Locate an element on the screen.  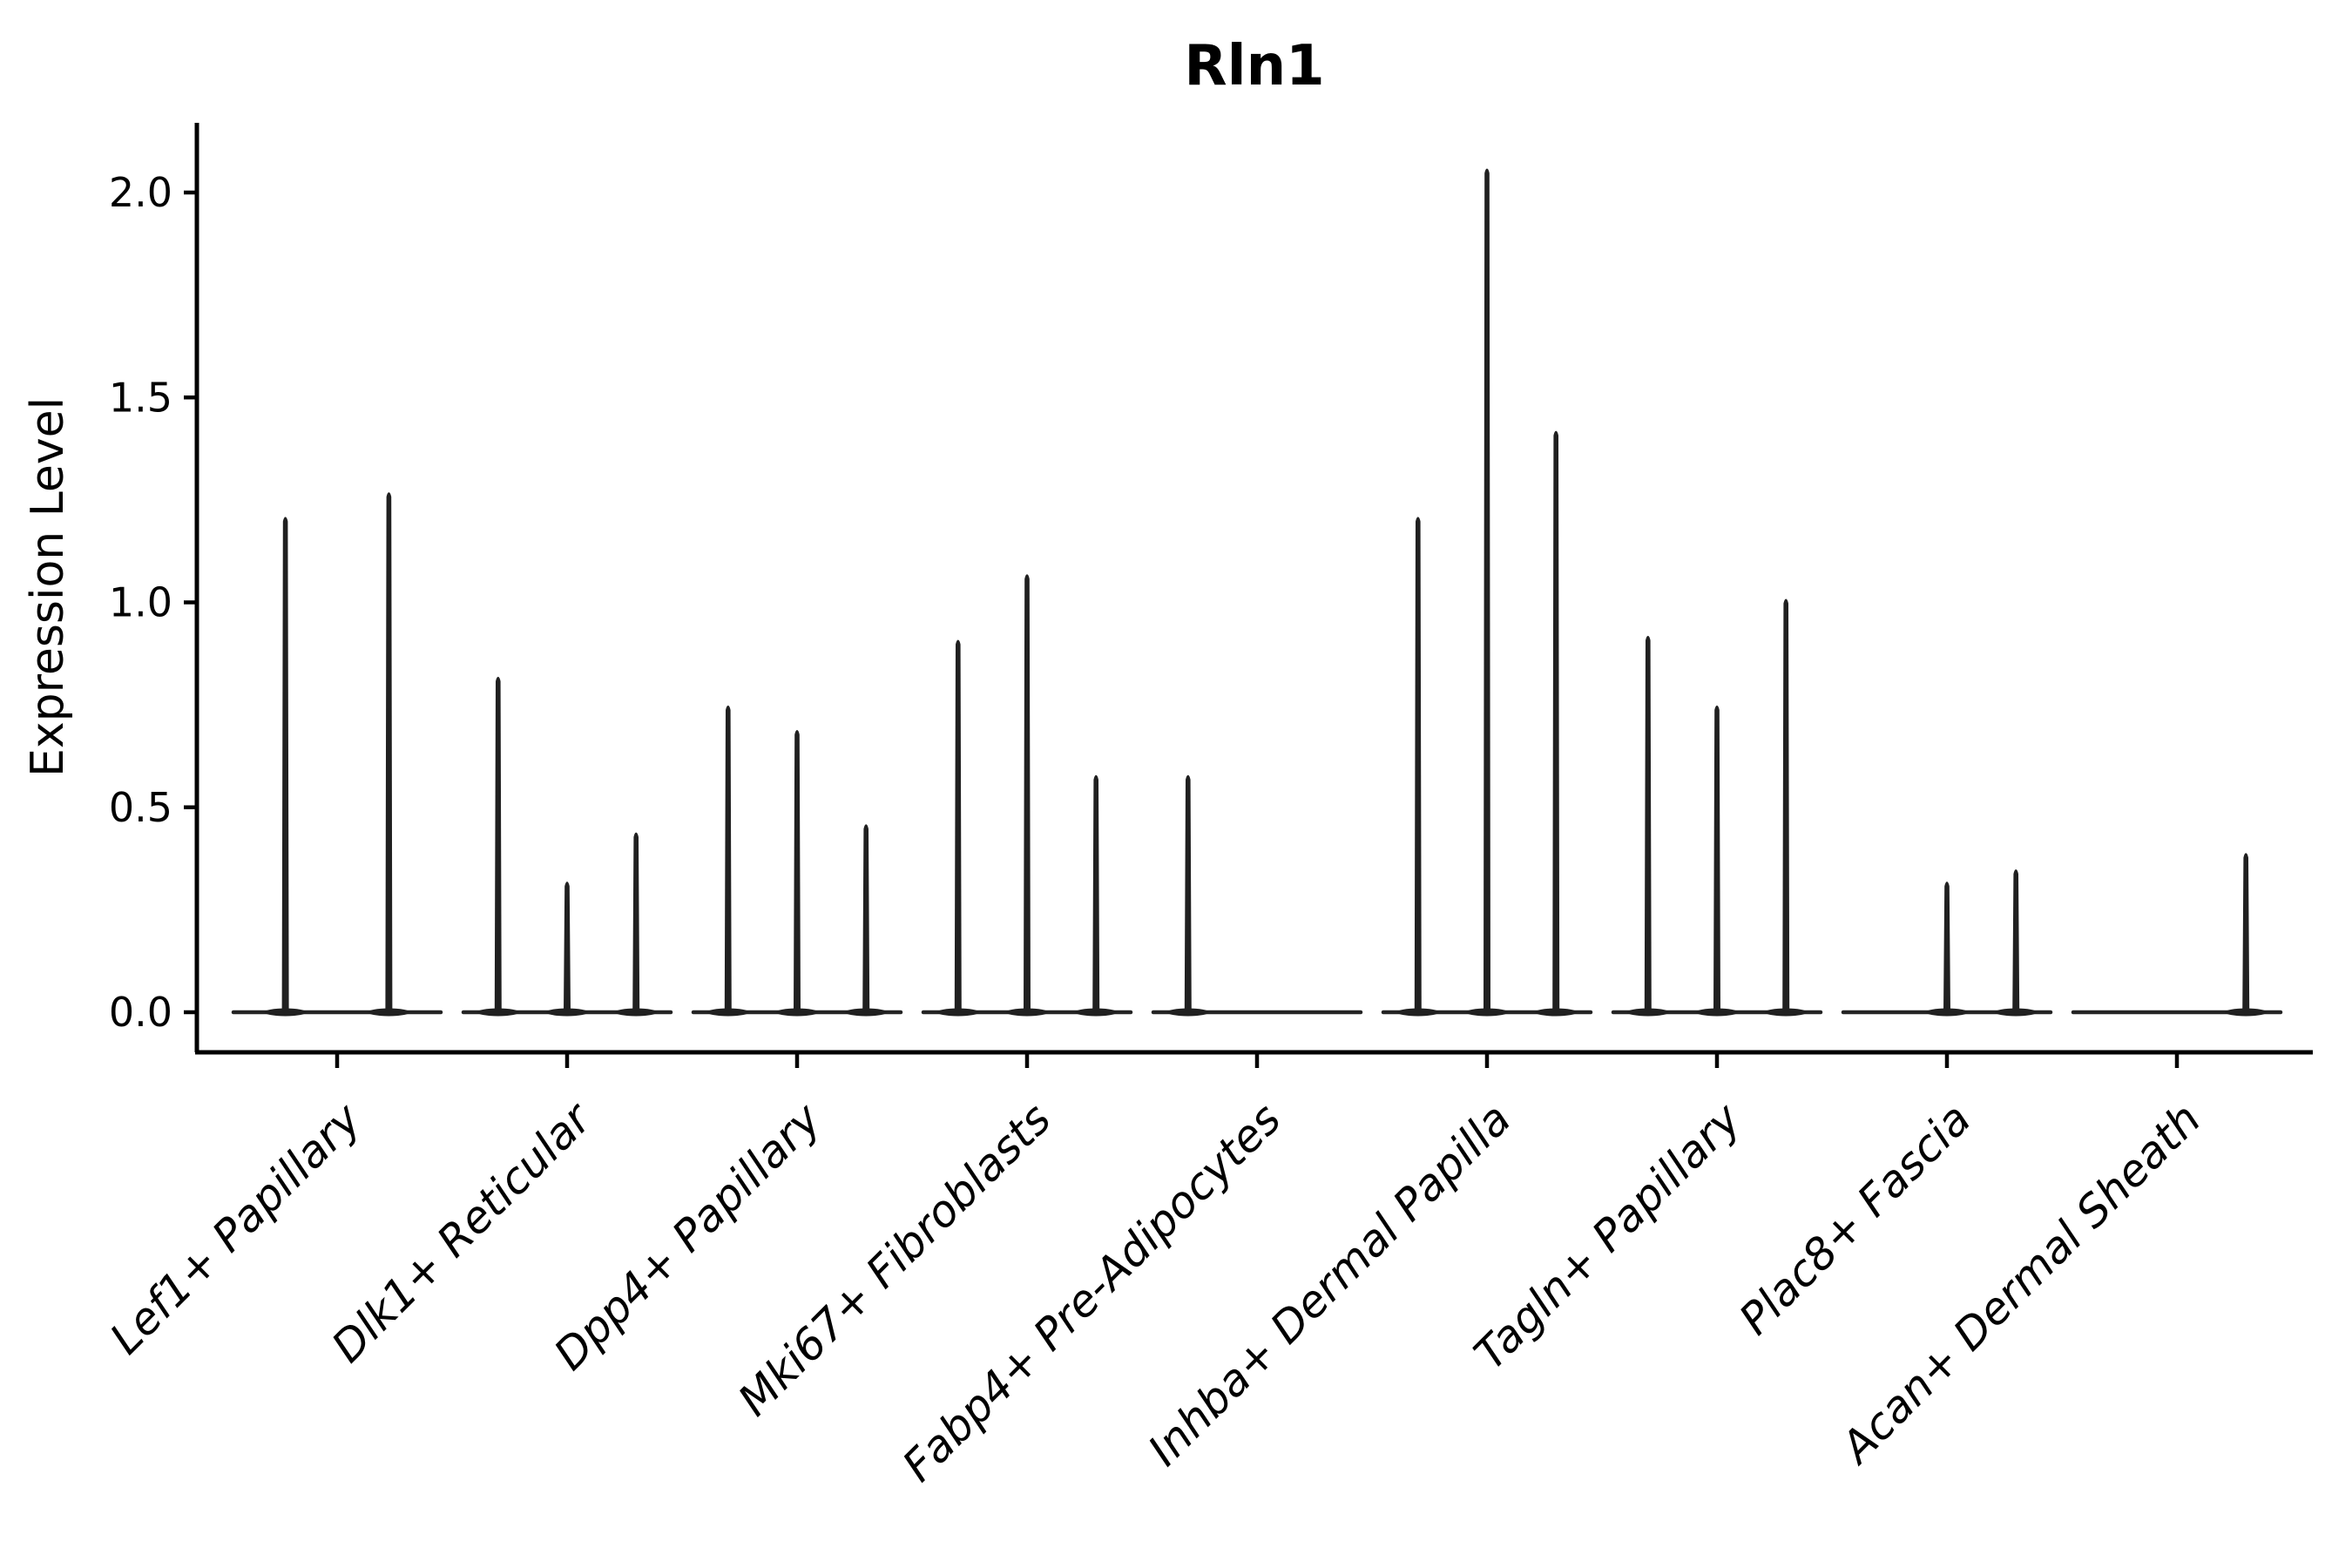
x-tick-label: Lef1+ Papillary is located at coordinates (235, 1227).